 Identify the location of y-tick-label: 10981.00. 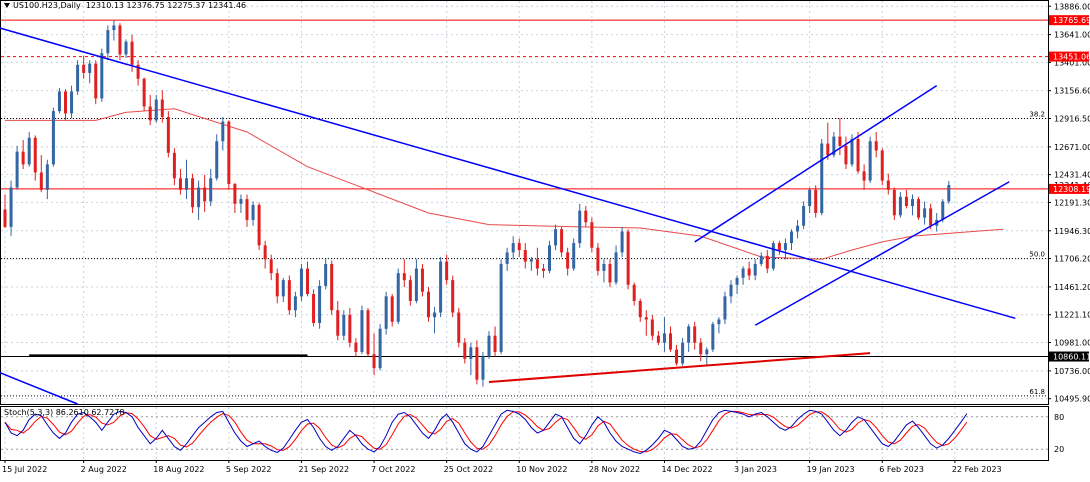
(1072, 343).